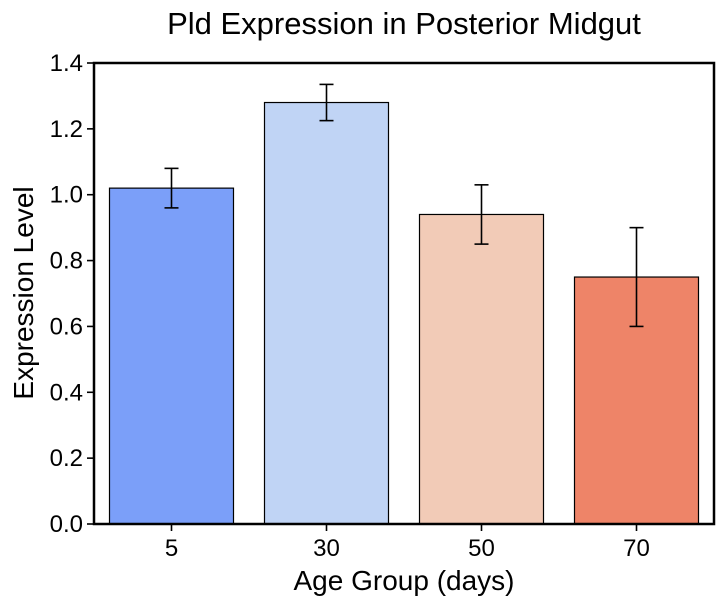 The image size is (724, 606). I want to click on x-tick-label-70: 70, so click(636, 548).